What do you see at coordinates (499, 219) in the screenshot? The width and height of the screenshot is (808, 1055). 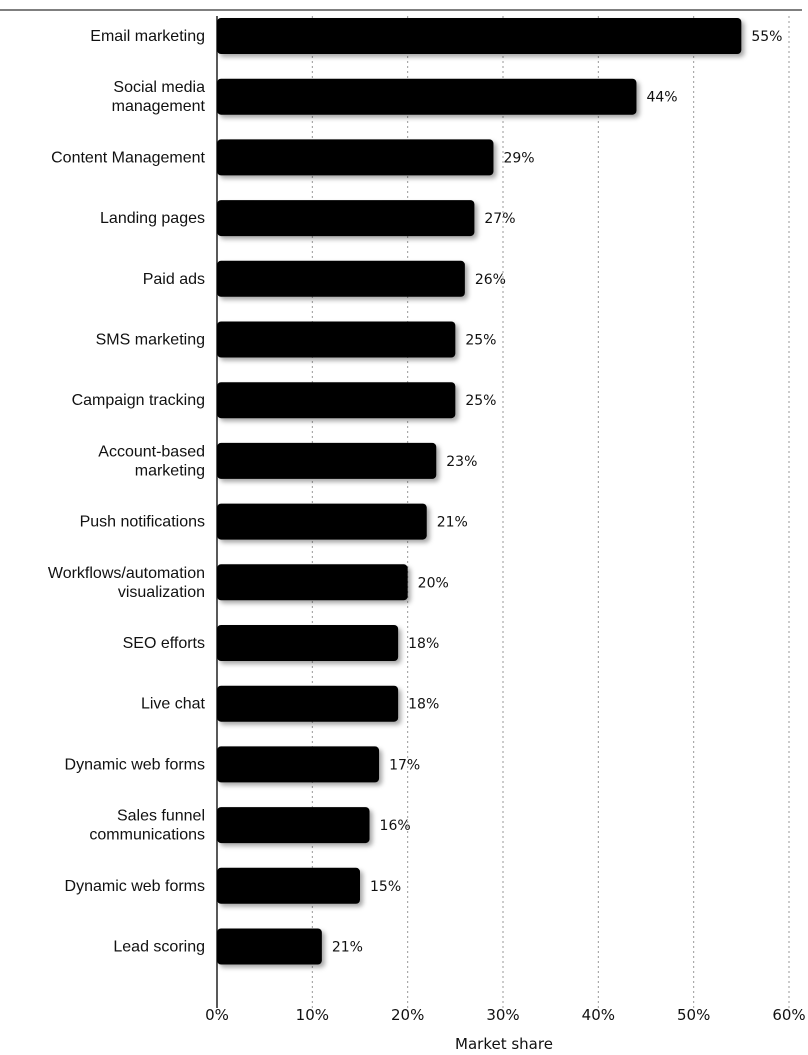 I see `value-label: 27%` at bounding box center [499, 219].